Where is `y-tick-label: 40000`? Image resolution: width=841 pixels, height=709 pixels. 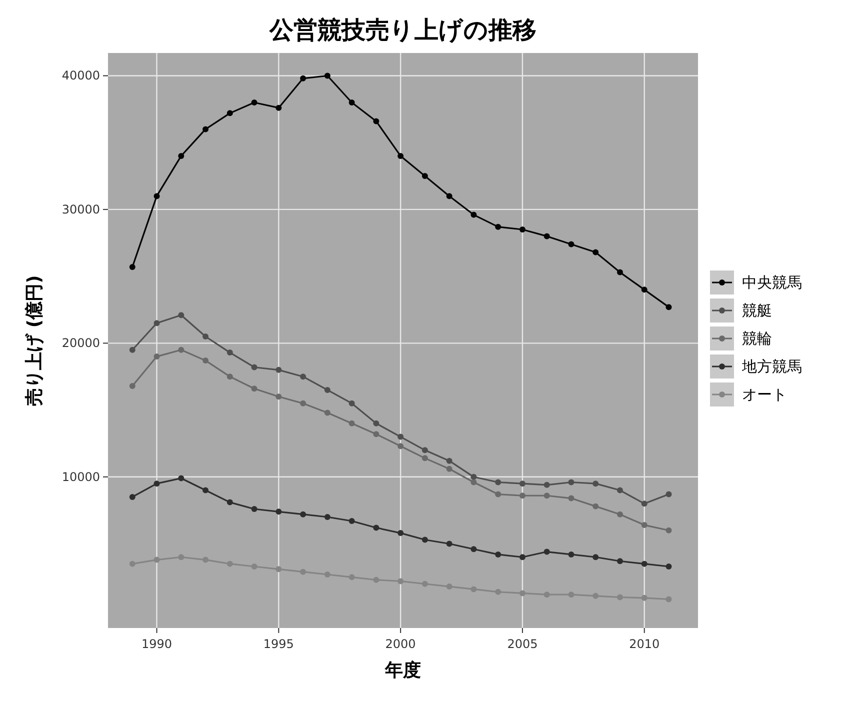 y-tick-label: 40000 is located at coordinates (81, 75).